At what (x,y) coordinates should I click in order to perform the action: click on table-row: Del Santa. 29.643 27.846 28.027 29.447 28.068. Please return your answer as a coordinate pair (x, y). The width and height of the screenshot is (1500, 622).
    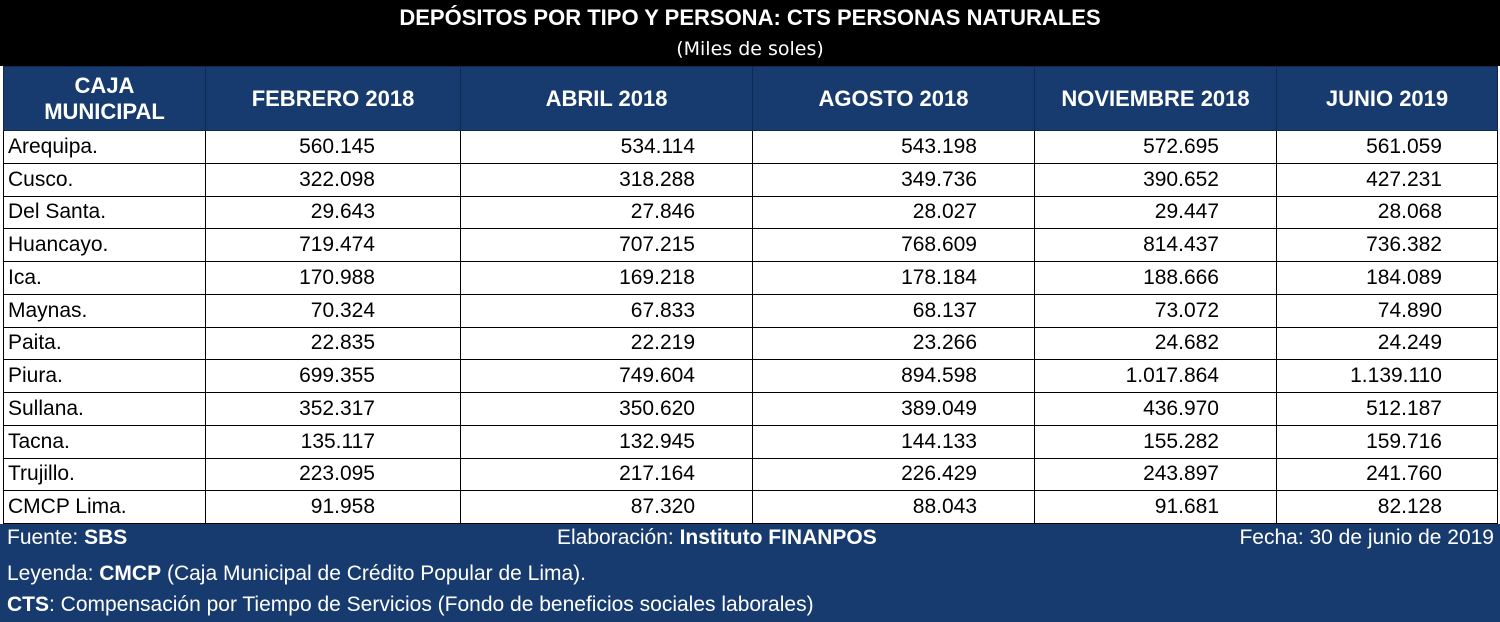
    Looking at the image, I should click on (750, 212).